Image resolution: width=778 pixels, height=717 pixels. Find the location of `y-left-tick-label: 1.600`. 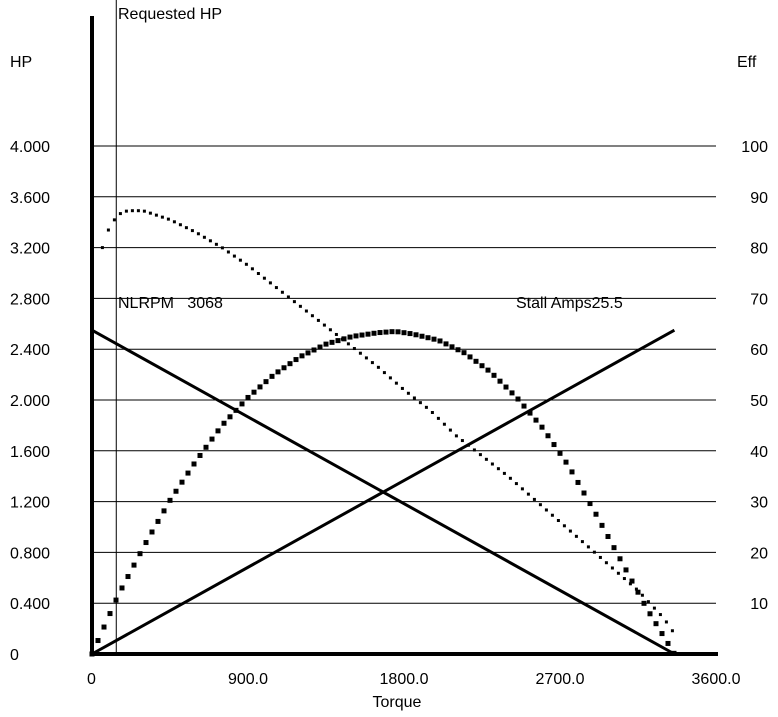

y-left-tick-label: 1.600 is located at coordinates (30, 452).